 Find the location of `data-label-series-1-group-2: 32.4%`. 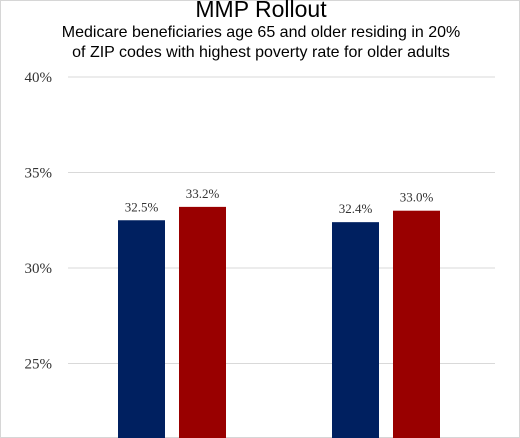

data-label-series-1-group-2: 32.4% is located at coordinates (356, 208).